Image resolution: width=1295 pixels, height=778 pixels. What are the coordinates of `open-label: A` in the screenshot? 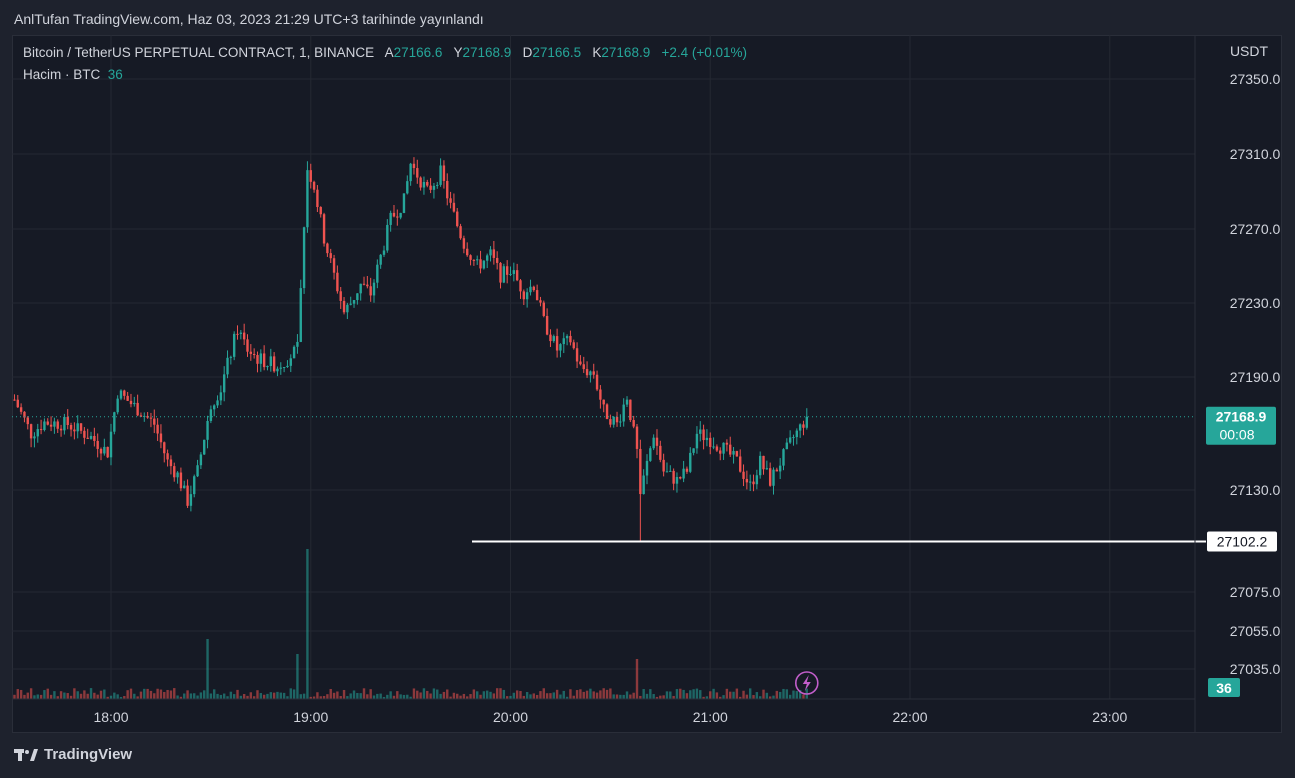 It's located at (389, 52).